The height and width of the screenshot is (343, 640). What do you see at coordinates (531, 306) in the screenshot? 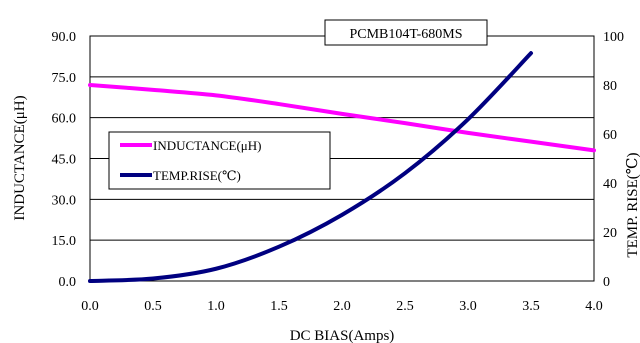
I see `x-tick-label: 3.5` at bounding box center [531, 306].